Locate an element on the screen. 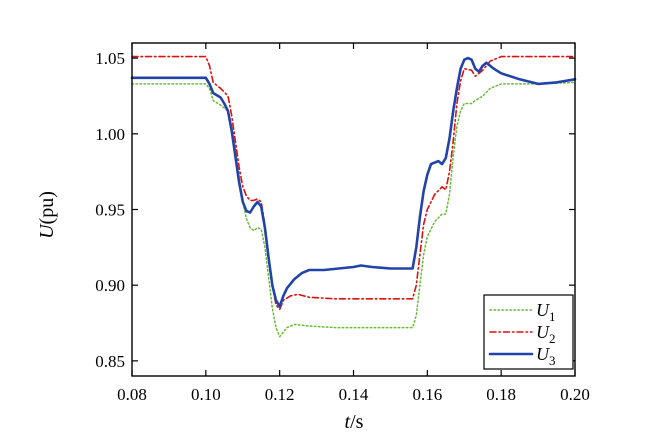  y-axis-label-italic: U is located at coordinates (47, 231).